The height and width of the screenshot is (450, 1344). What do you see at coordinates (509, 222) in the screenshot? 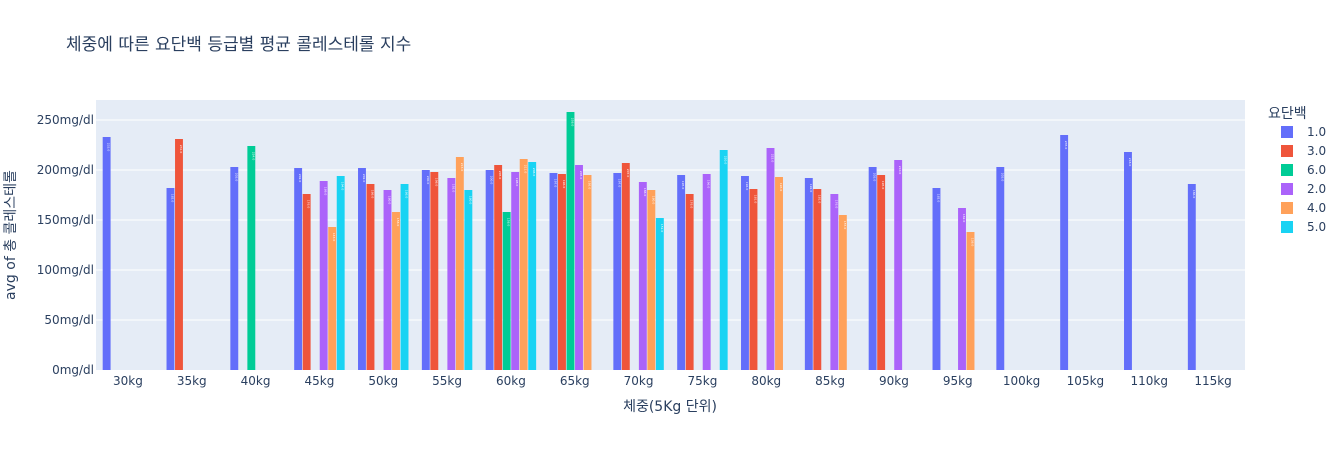
I see `bar-data-label: 158.0` at bounding box center [509, 222].